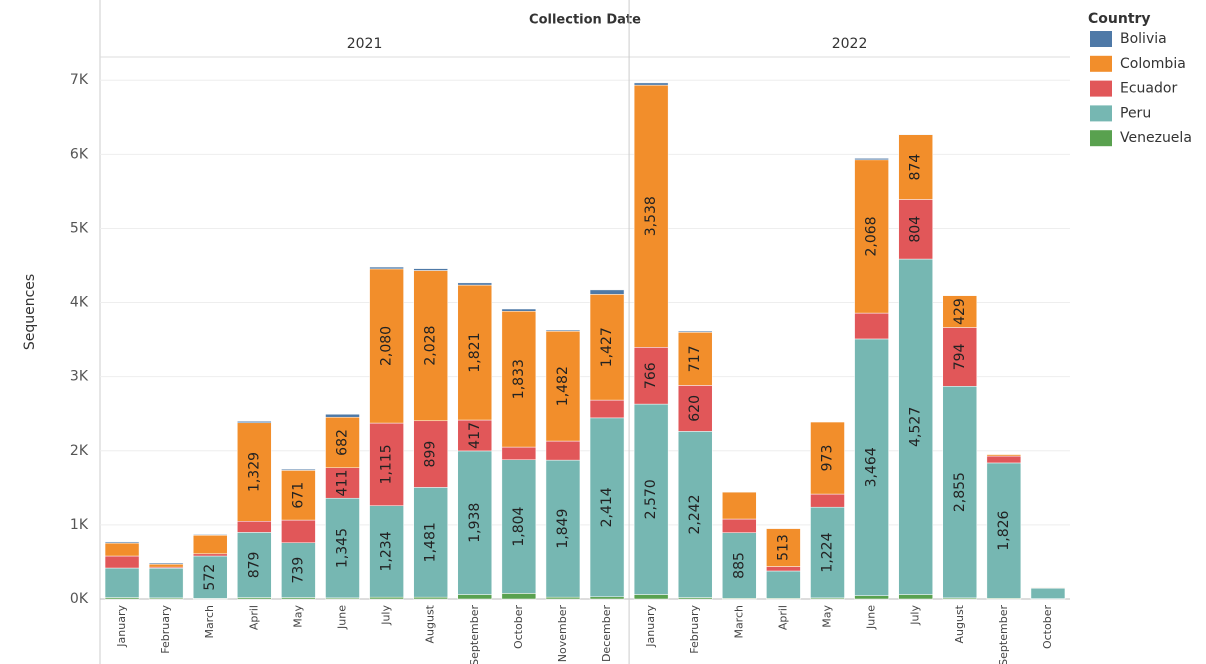 The height and width of the screenshot is (664, 1206). Describe the element at coordinates (79, 599) in the screenshot. I see `y-tick-label: 0K` at that location.